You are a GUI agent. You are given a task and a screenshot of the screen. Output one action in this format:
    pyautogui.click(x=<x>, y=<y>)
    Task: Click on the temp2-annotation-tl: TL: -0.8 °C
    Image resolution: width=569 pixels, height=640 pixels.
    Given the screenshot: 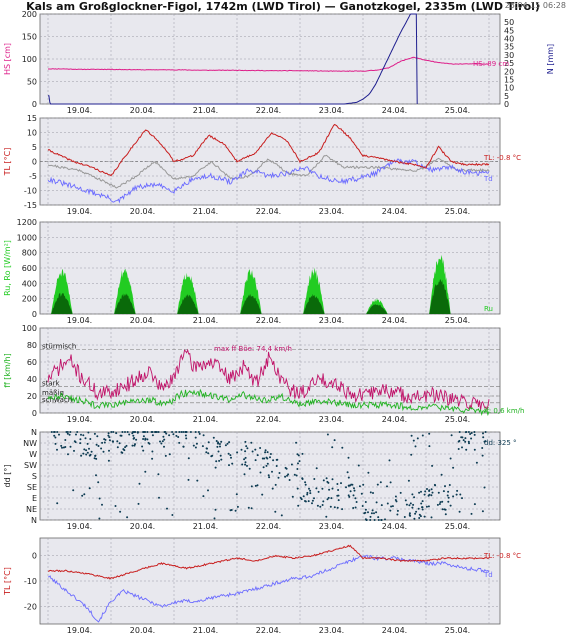 What is the action you would take?
    pyautogui.click(x=502, y=556)
    